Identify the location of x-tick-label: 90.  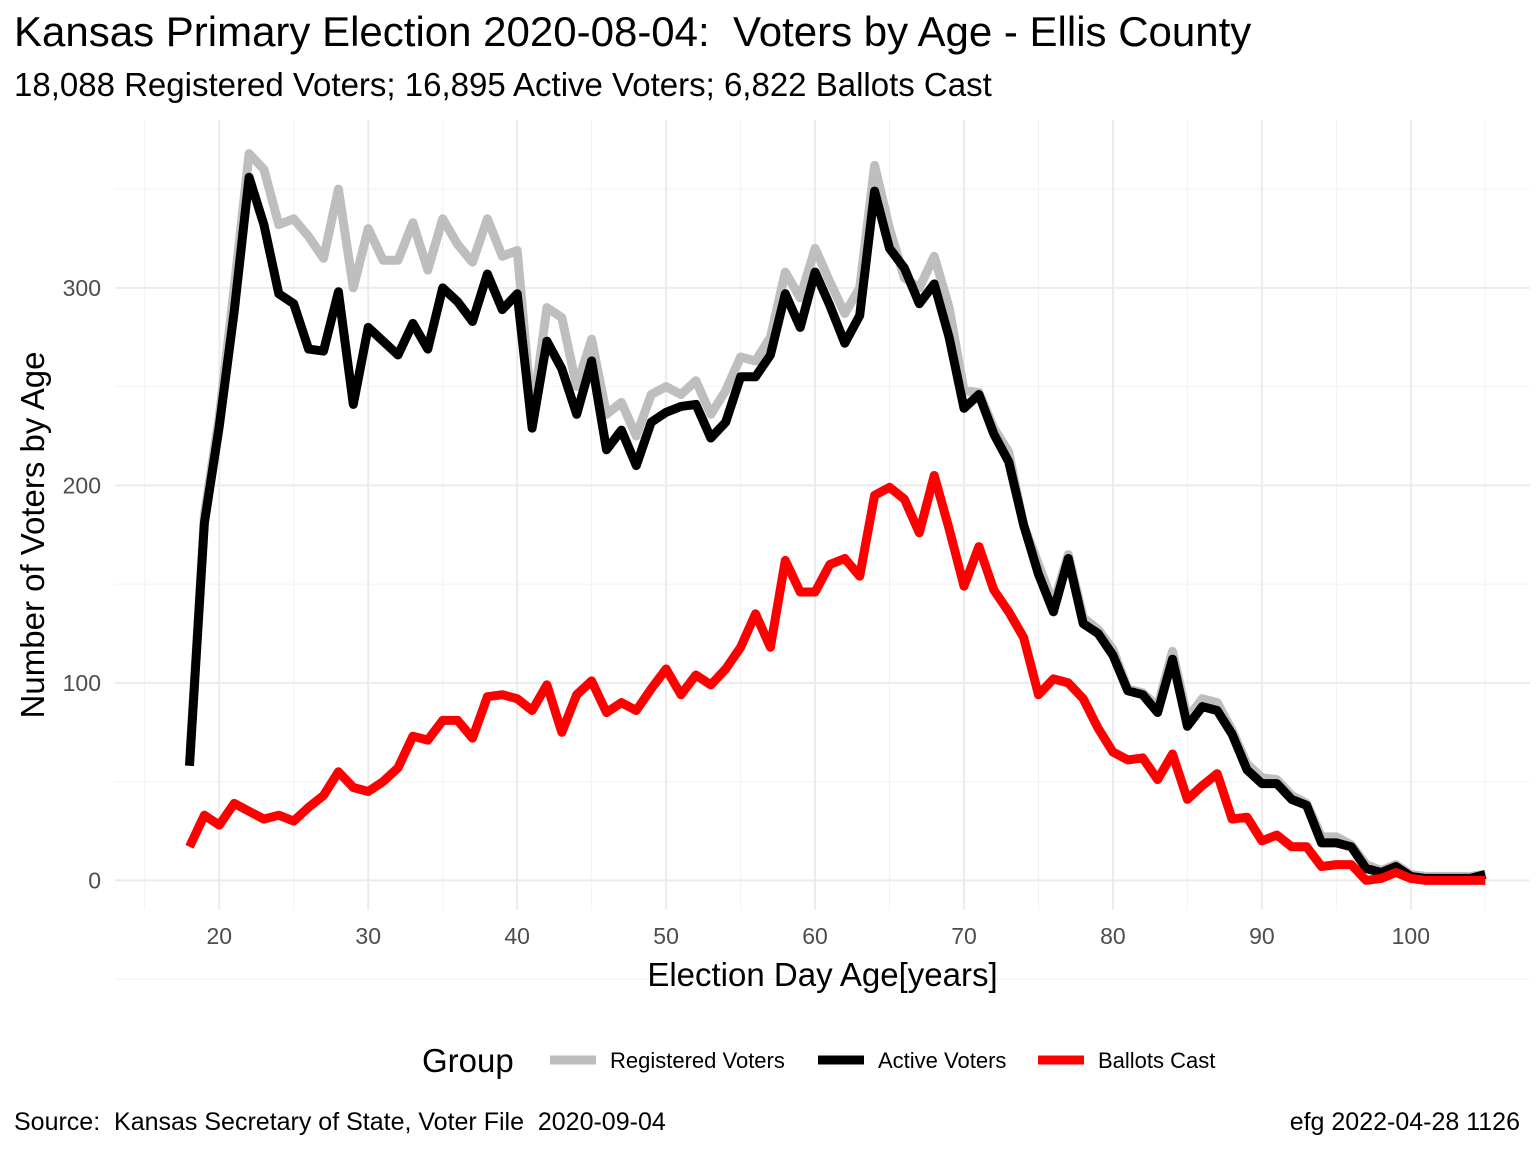
(1262, 936).